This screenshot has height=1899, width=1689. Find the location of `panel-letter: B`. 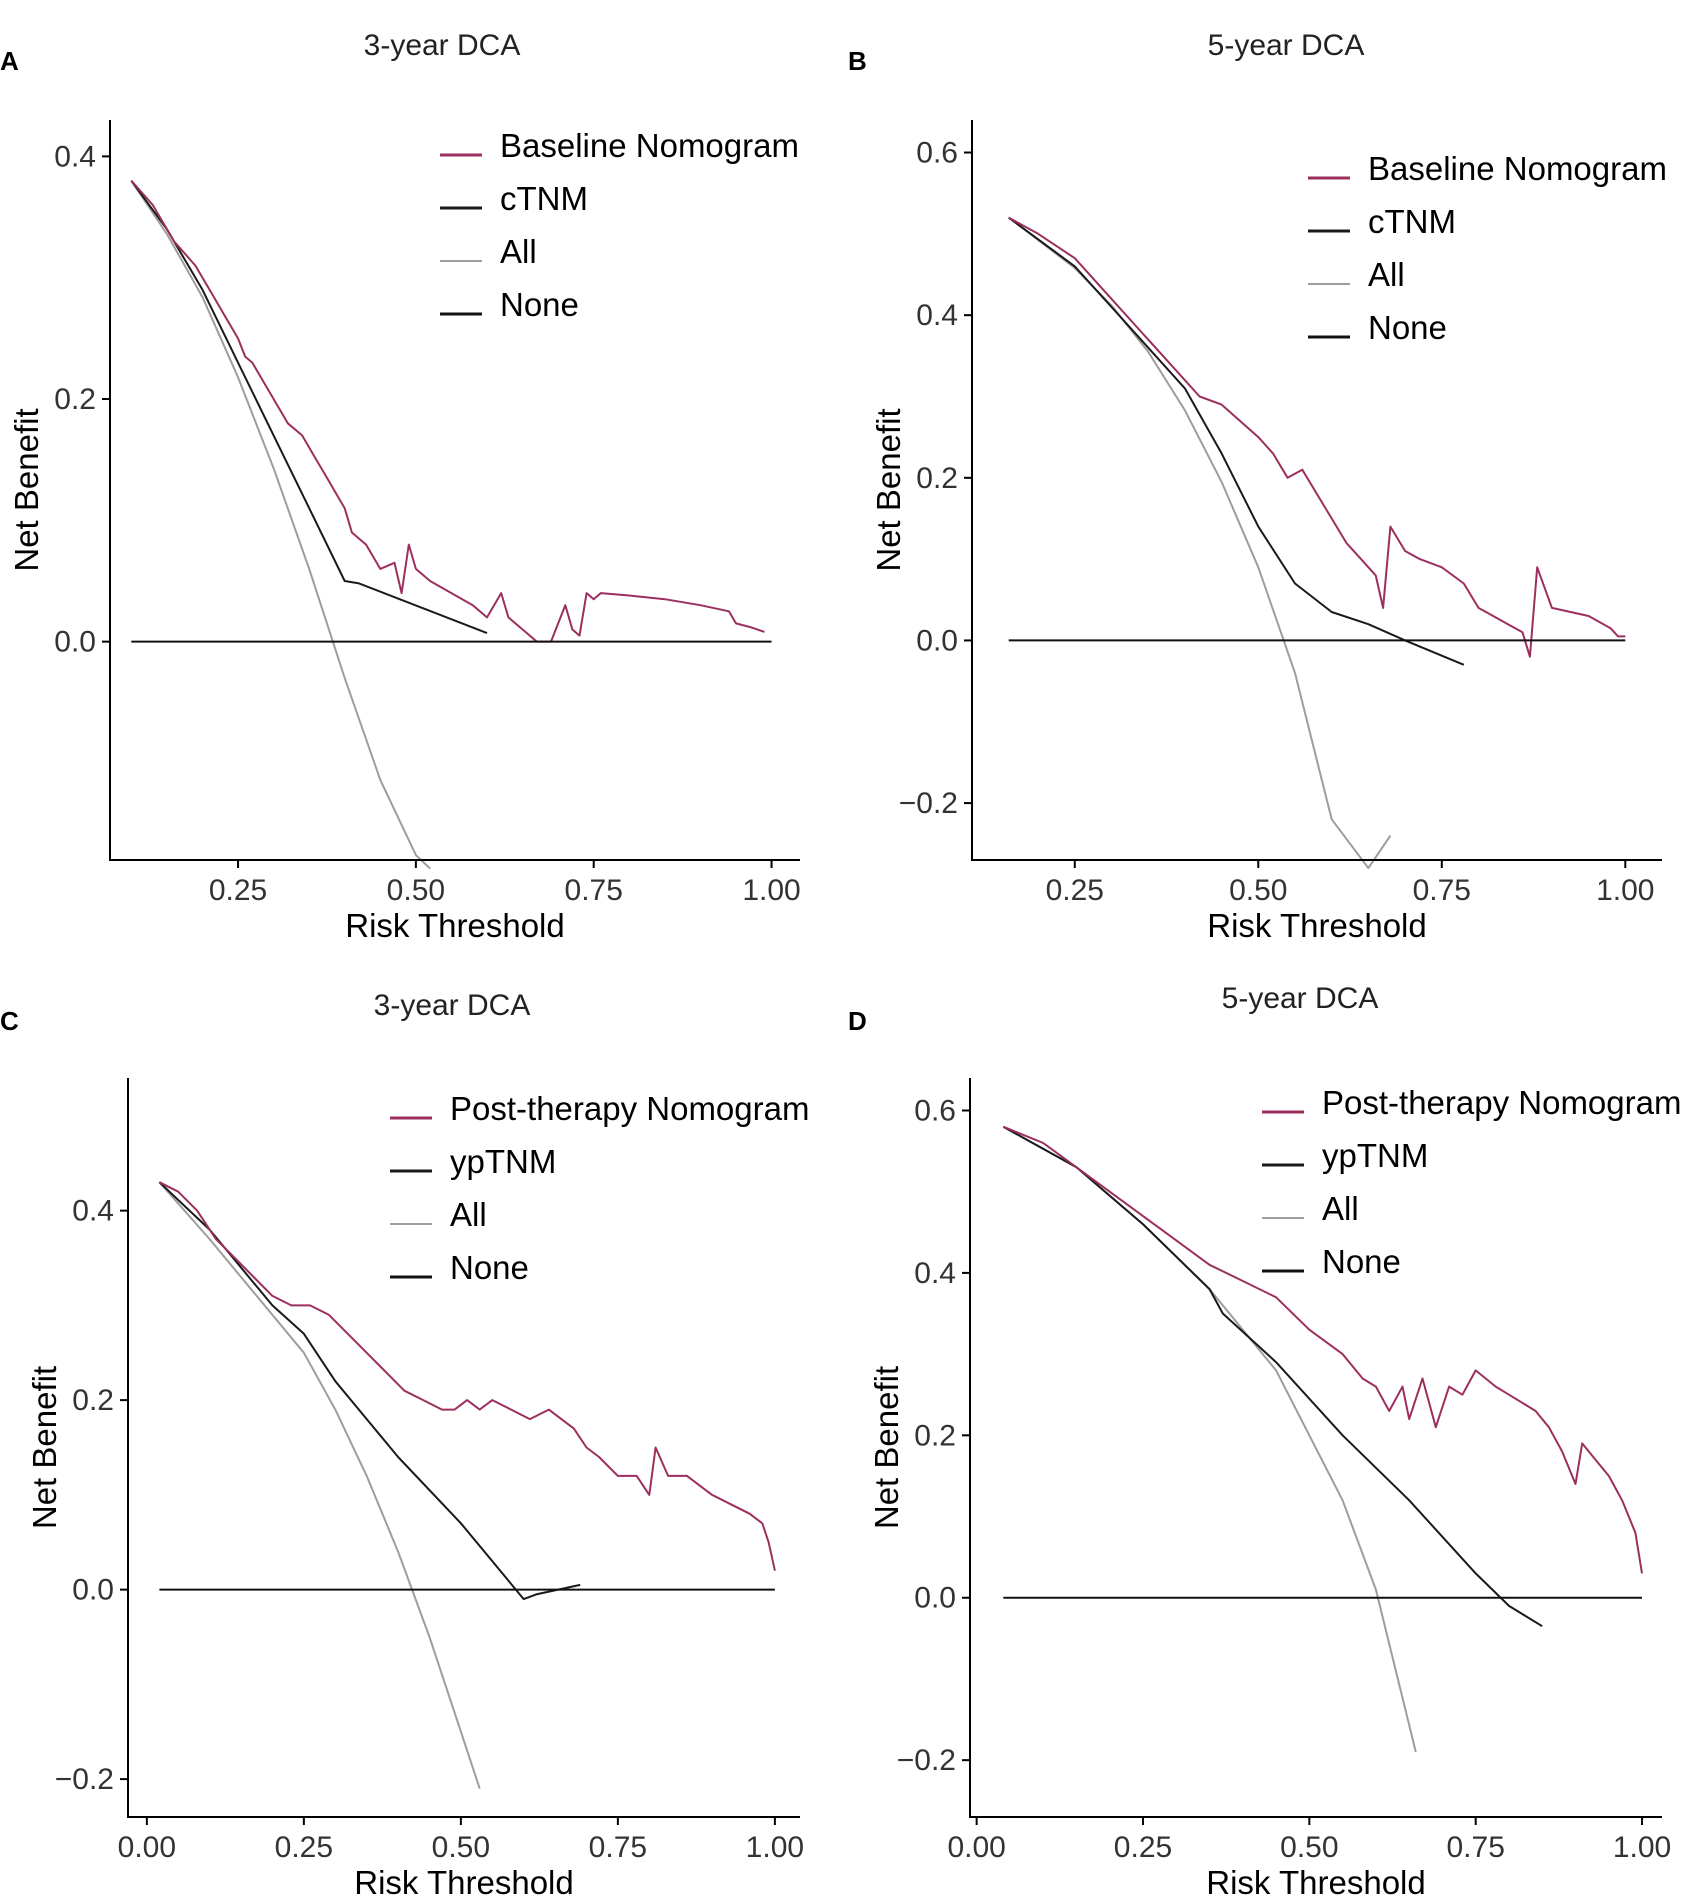

panel-letter: B is located at coordinates (857, 61).